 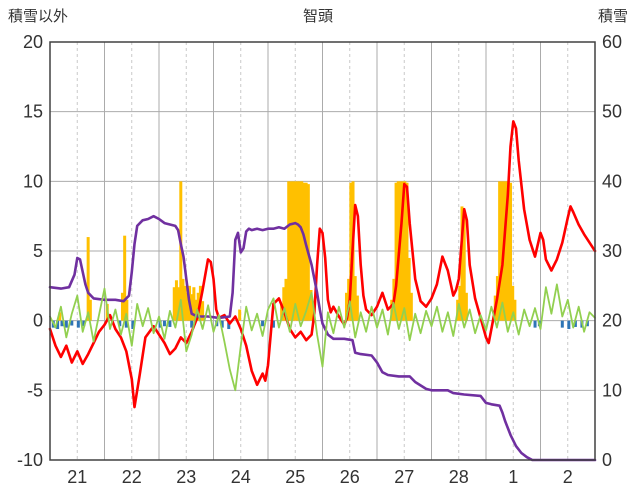 I want to click on svg-text: 27, so click(x=404, y=477).